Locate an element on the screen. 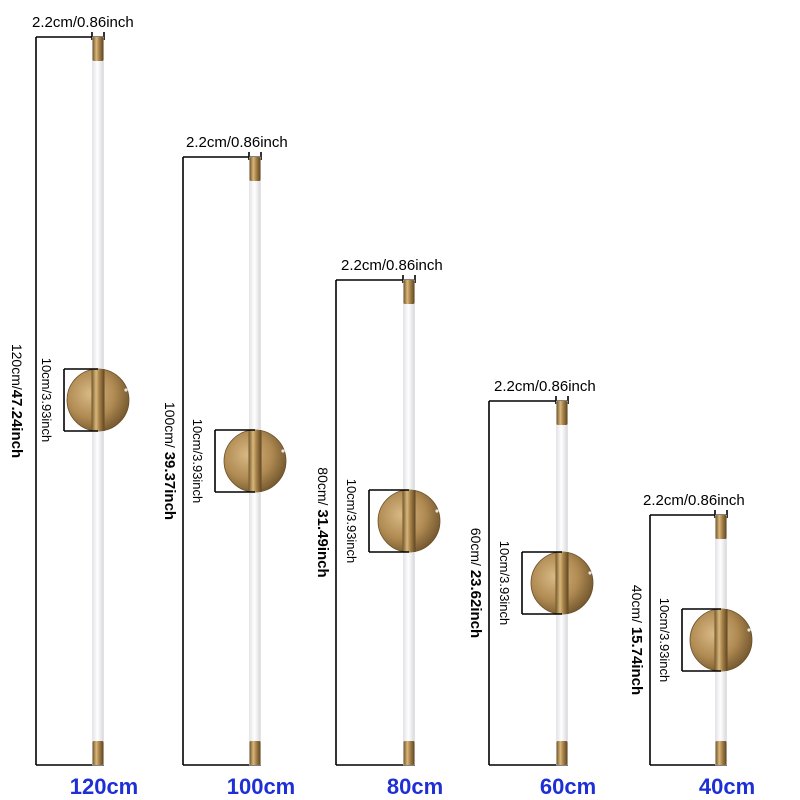 The height and width of the screenshot is (800, 800). height-metric: 120cm/ is located at coordinates (17, 367).